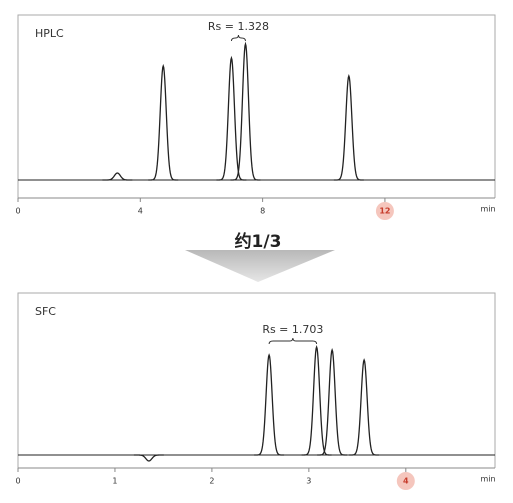 This screenshot has width=513, height=503. Describe the element at coordinates (114, 481) in the screenshot. I see `x-tick-label: 1` at that location.